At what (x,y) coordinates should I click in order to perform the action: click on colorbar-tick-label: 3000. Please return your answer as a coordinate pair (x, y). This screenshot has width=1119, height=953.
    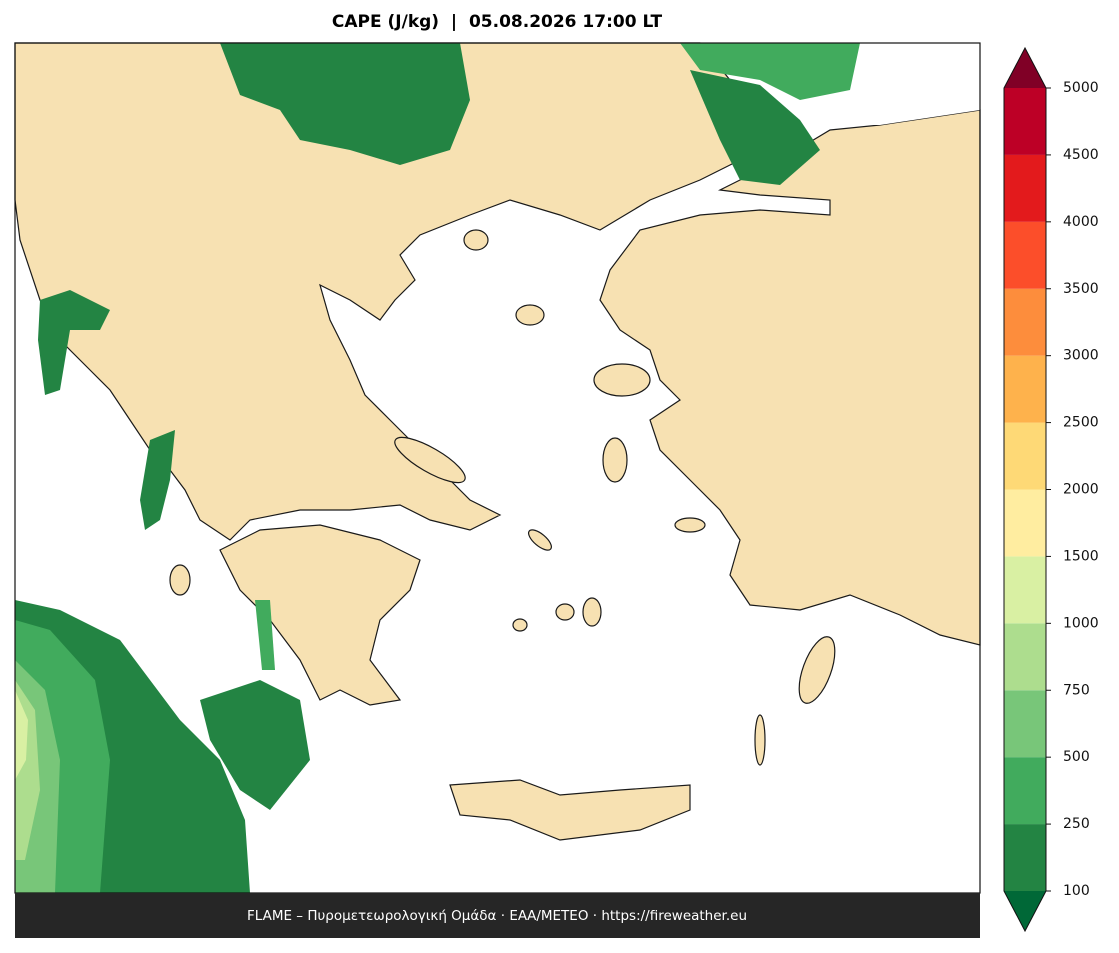
    Looking at the image, I should click on (1081, 356).